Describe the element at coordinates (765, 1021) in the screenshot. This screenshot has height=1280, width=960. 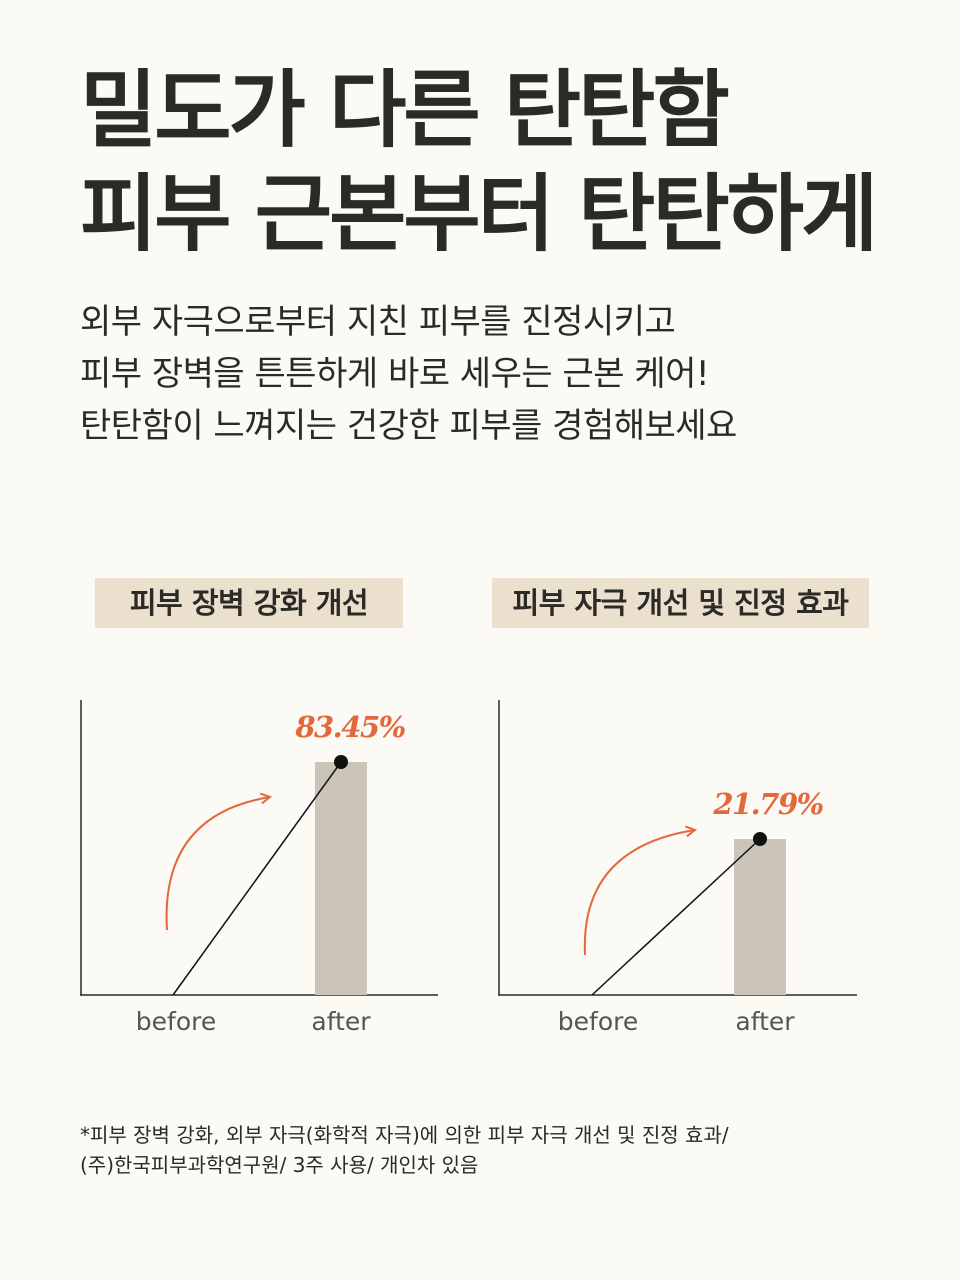
I see `chart-soothing-x-label-after: after` at that location.